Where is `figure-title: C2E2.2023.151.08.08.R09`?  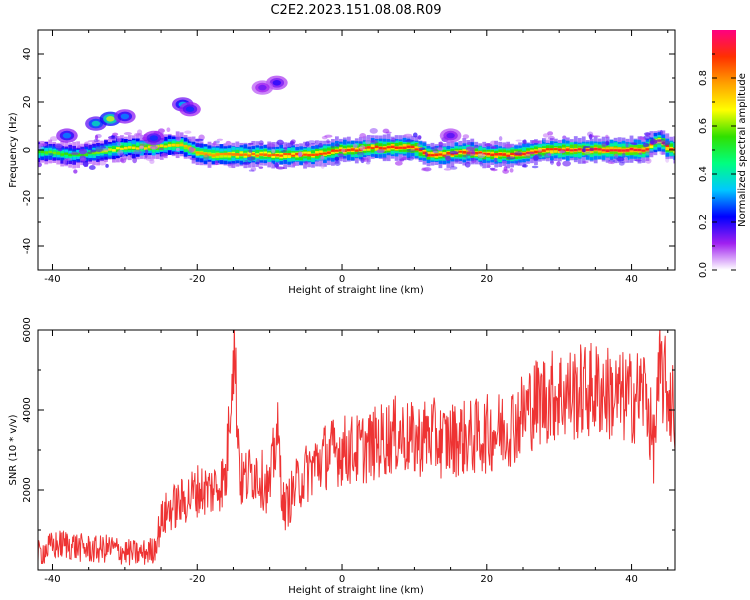
figure-title: C2E2.2023.151.08.08.R09 is located at coordinates (355, 10).